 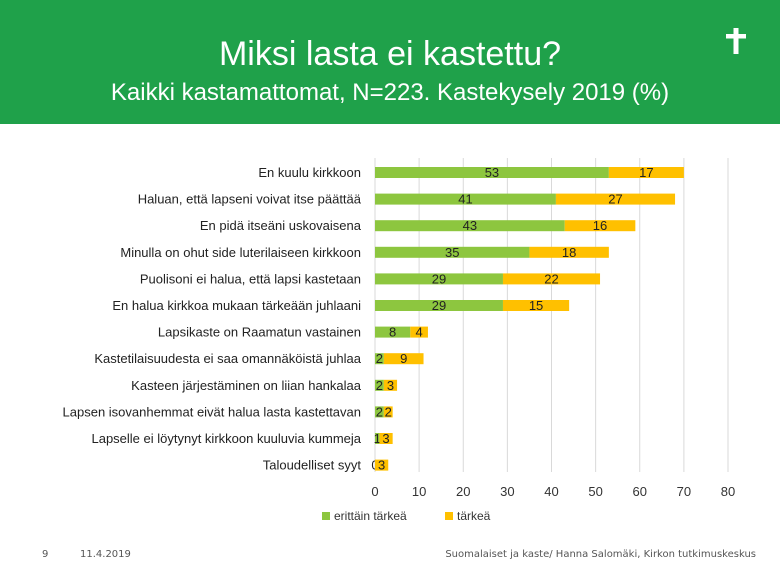 I want to click on page-number: 9, so click(x=45, y=554).